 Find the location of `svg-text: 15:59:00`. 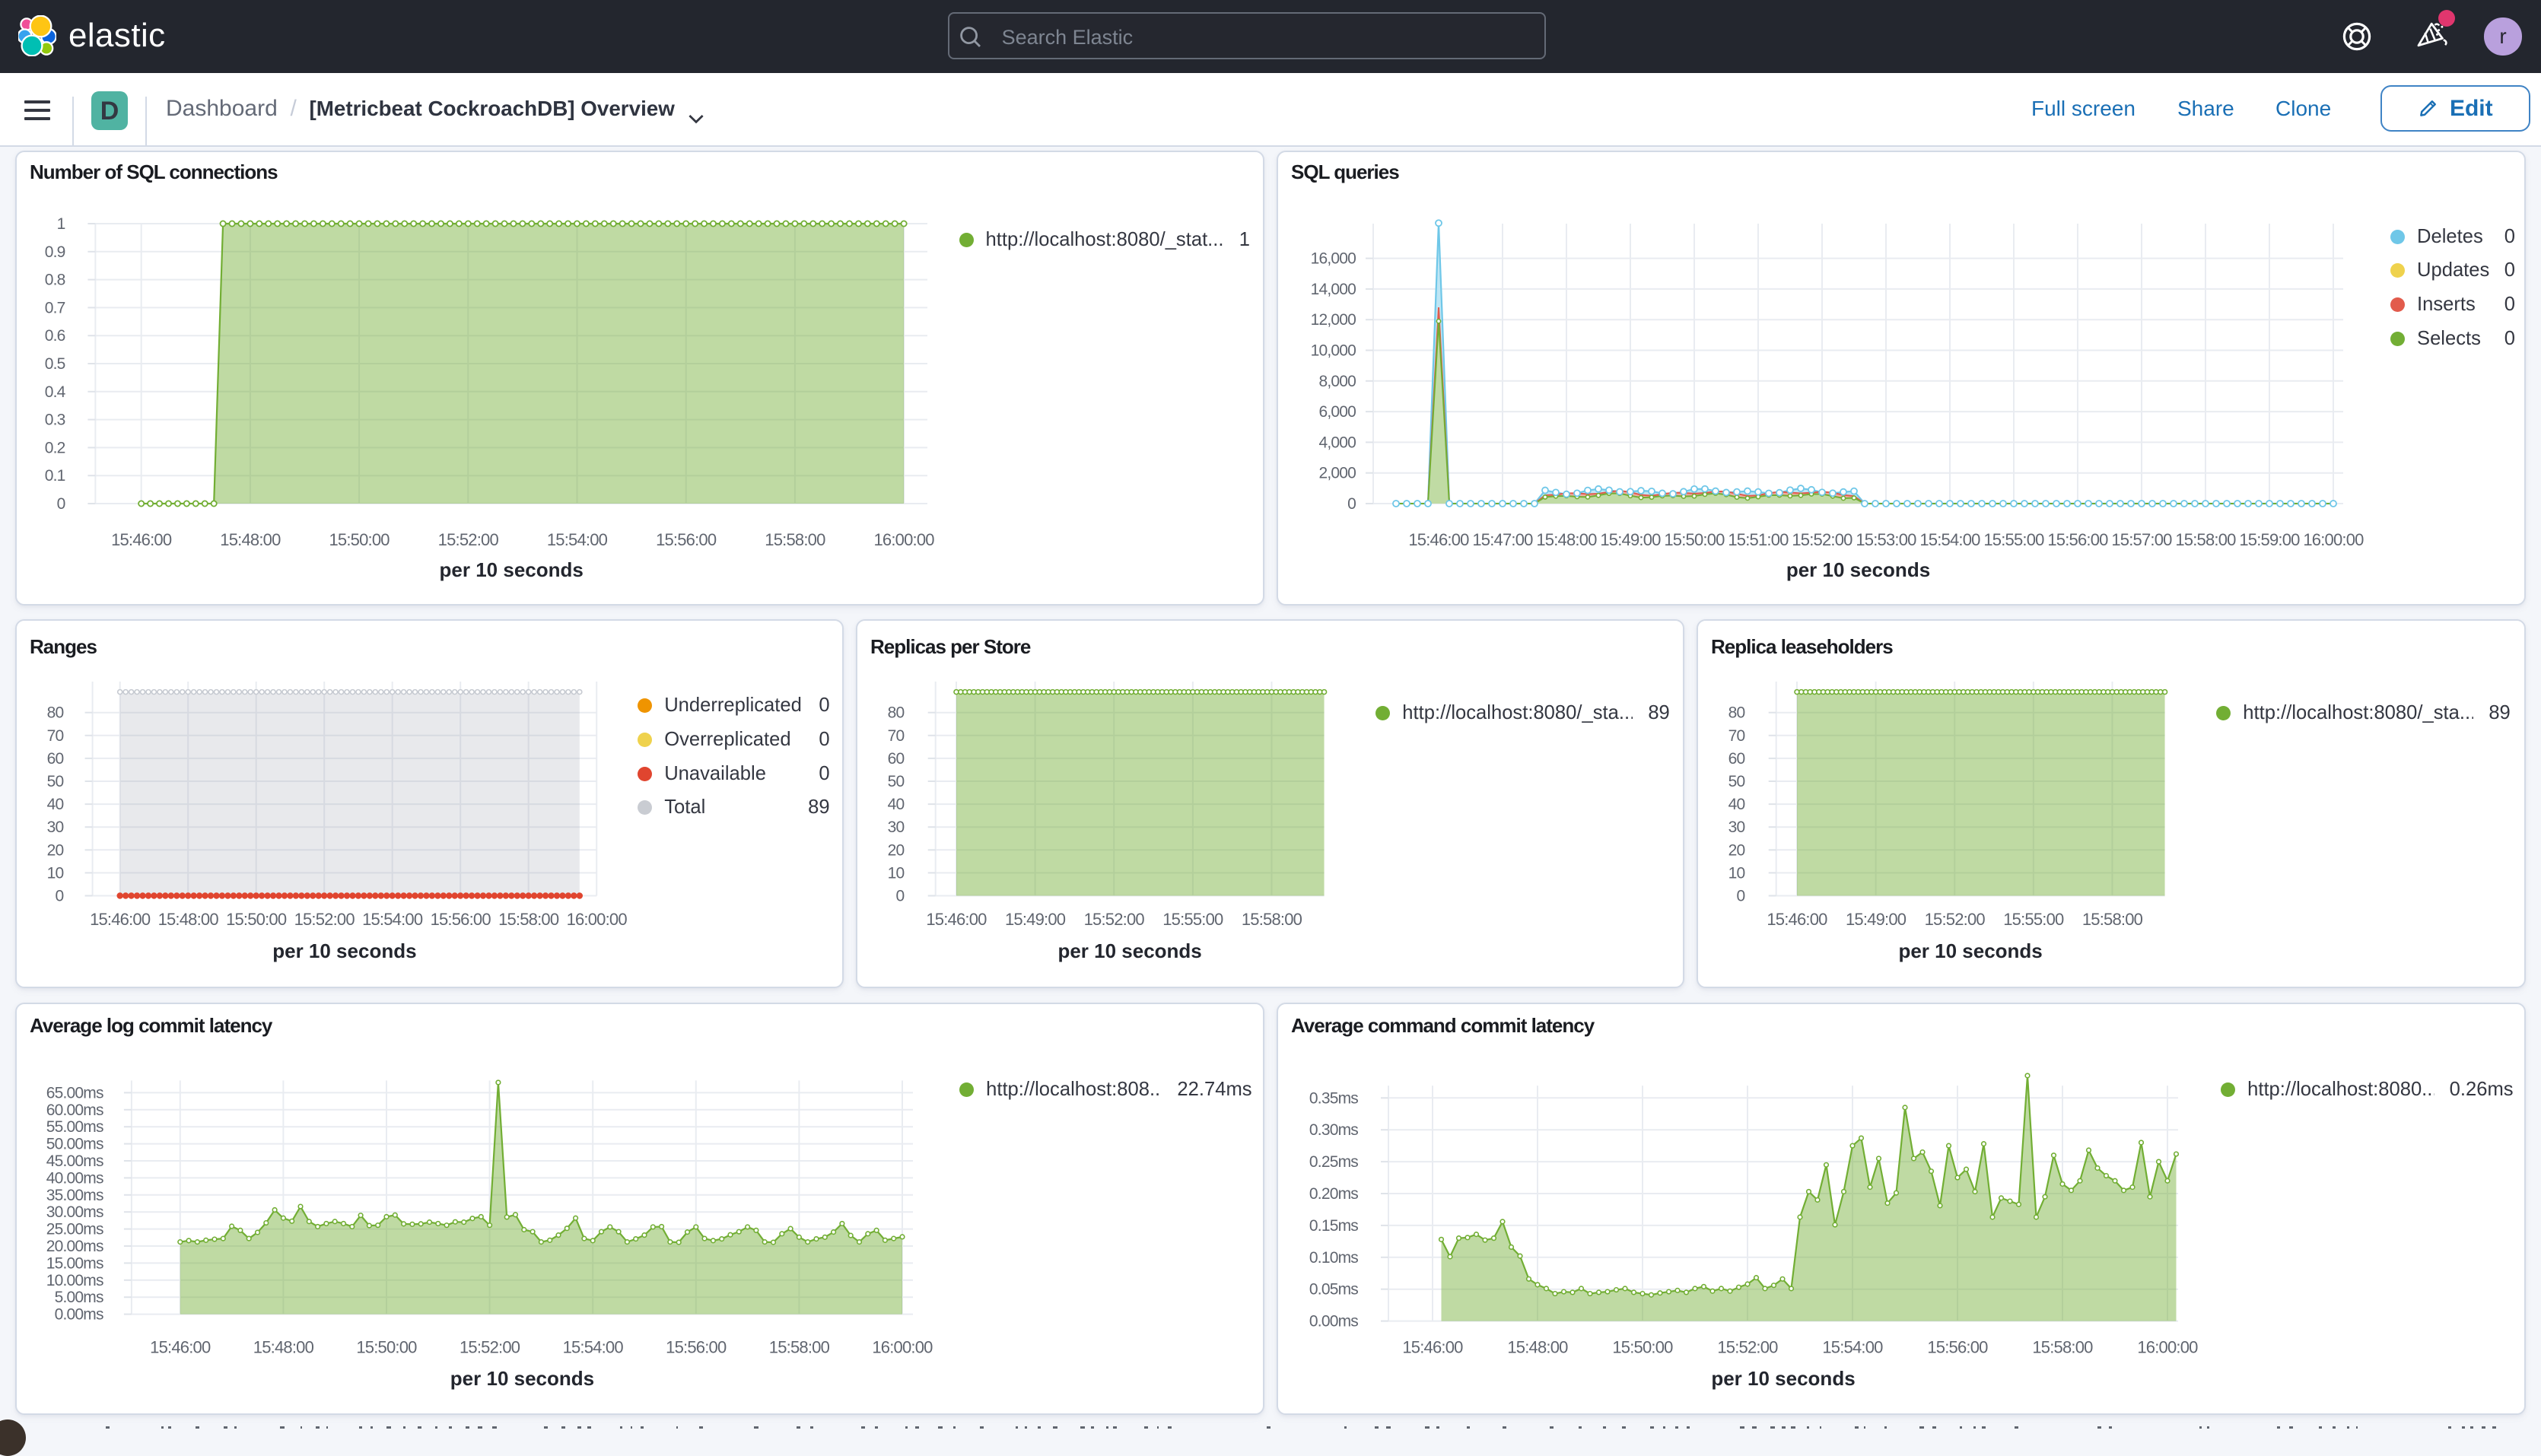

svg-text: 15:59:00 is located at coordinates (2269, 539).